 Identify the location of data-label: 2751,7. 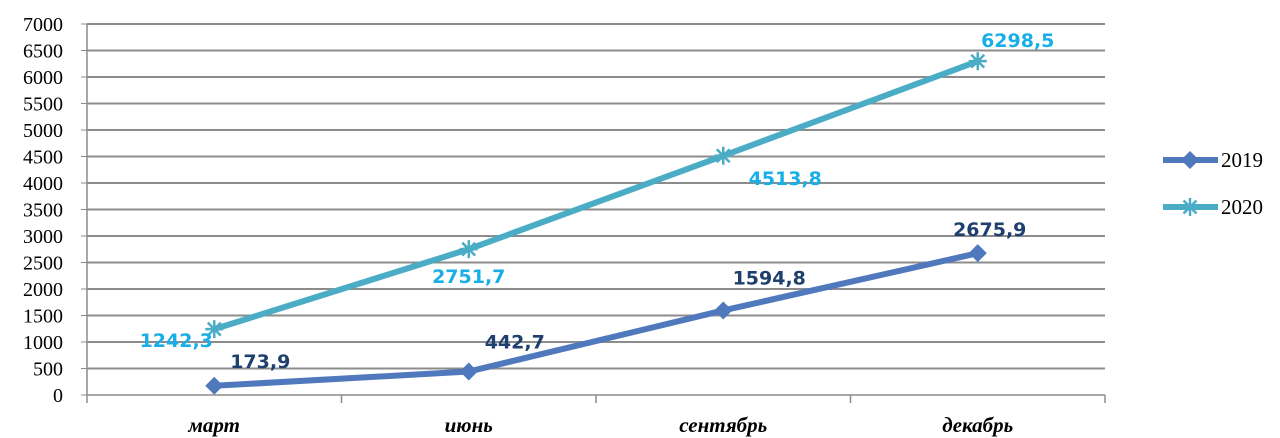
(468, 277).